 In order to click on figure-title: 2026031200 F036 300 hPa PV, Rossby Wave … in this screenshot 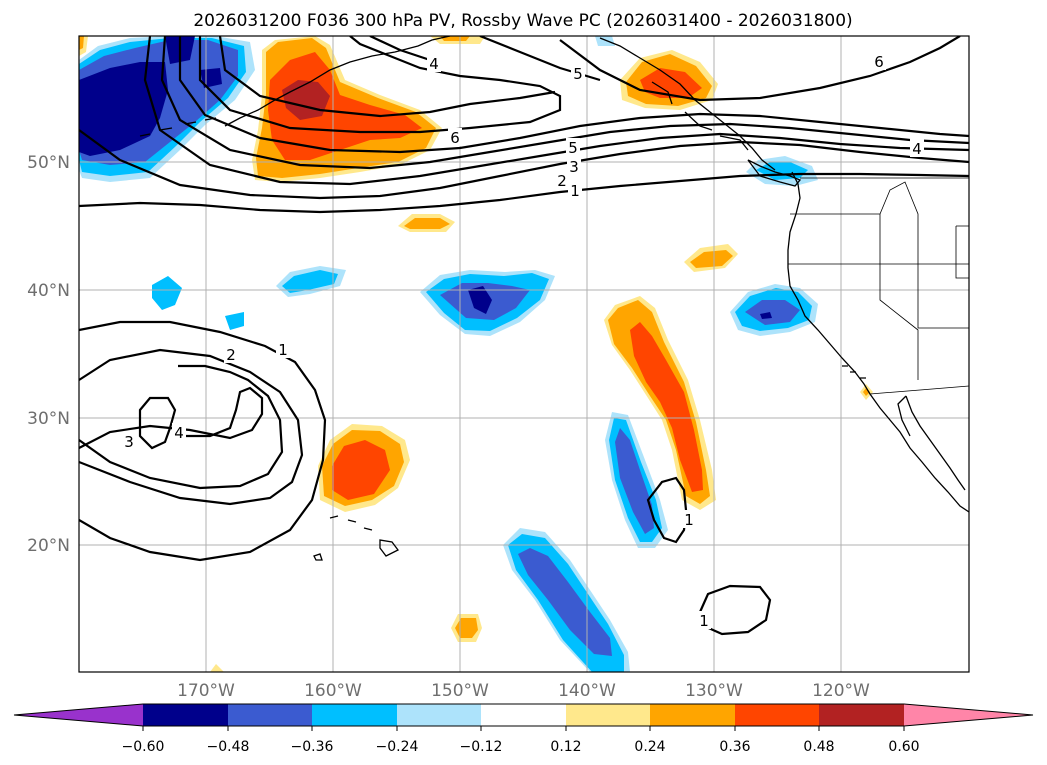, I will do `click(522, 21)`.